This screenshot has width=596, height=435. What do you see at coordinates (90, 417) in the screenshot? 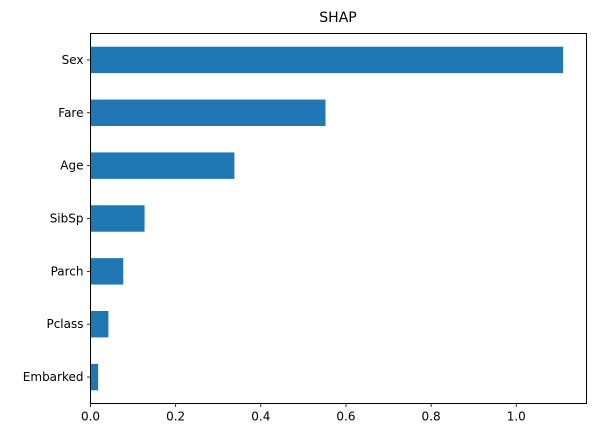
I see `x-tick-label: 0.0` at bounding box center [90, 417].